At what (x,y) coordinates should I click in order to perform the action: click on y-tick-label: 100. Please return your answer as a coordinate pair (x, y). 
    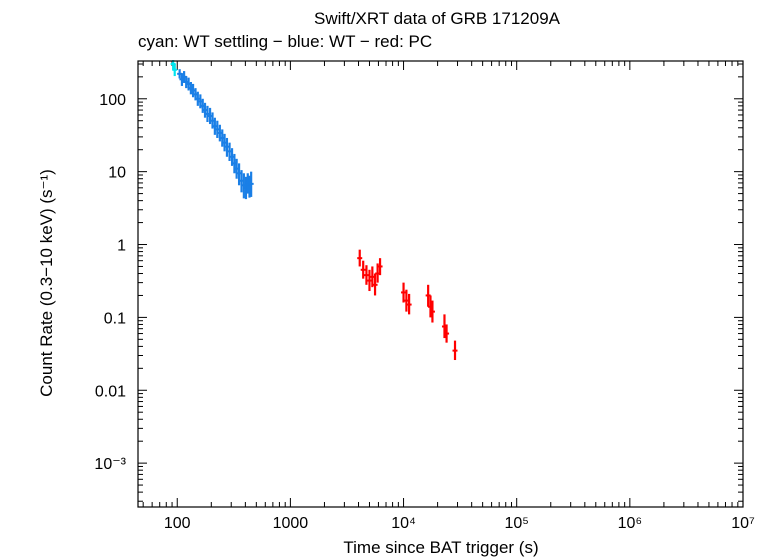
    Looking at the image, I should click on (112, 100).